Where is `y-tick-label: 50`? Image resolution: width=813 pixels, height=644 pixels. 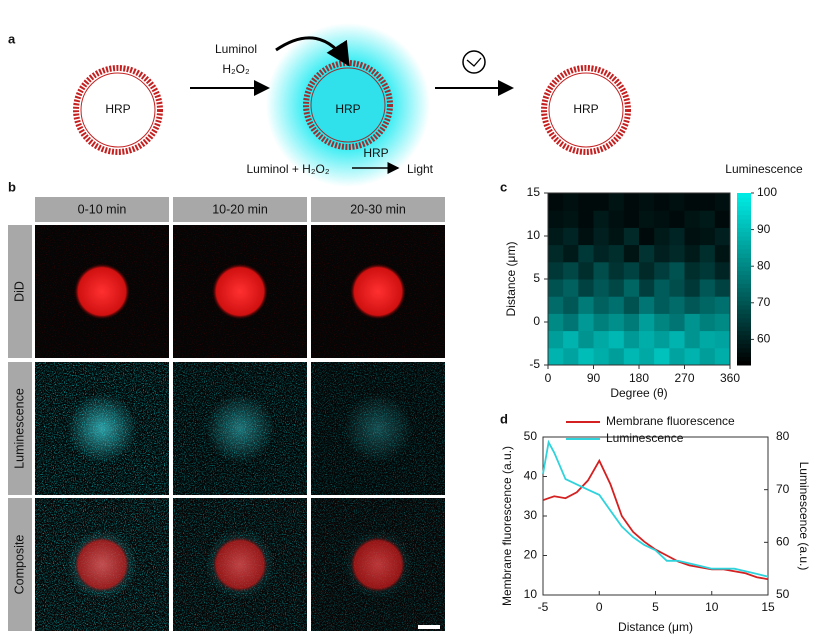
y-tick-label: 50 is located at coordinates (531, 436).